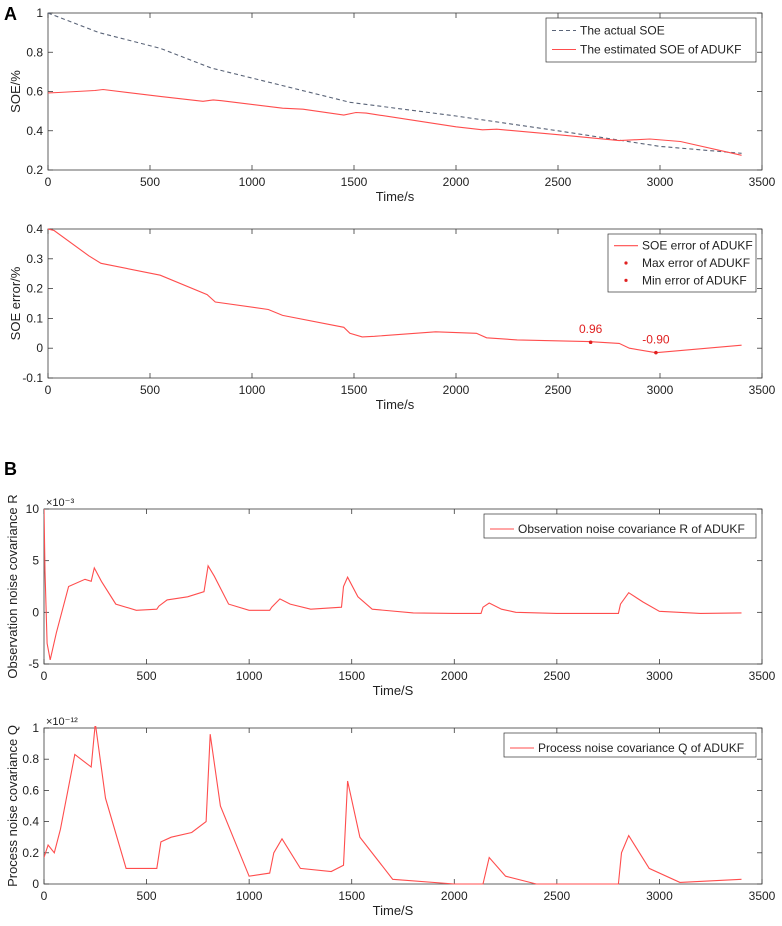 This screenshot has width=782, height=926. Describe the element at coordinates (641, 748) in the screenshot. I see `legend-entry: Process noise covariance Q of ADUKF` at that location.